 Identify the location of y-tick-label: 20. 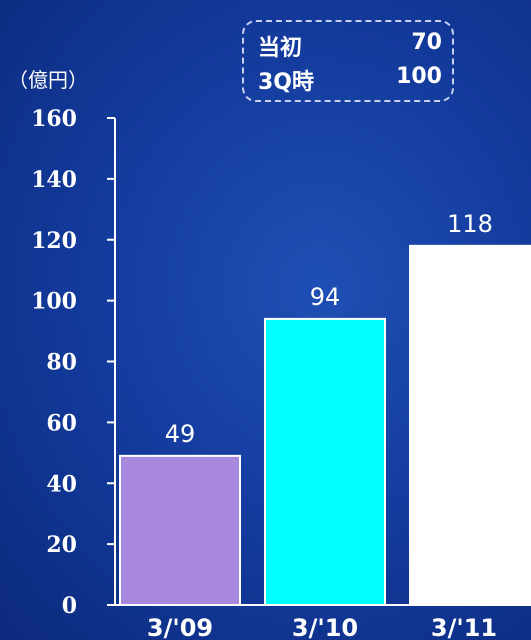
(61, 545).